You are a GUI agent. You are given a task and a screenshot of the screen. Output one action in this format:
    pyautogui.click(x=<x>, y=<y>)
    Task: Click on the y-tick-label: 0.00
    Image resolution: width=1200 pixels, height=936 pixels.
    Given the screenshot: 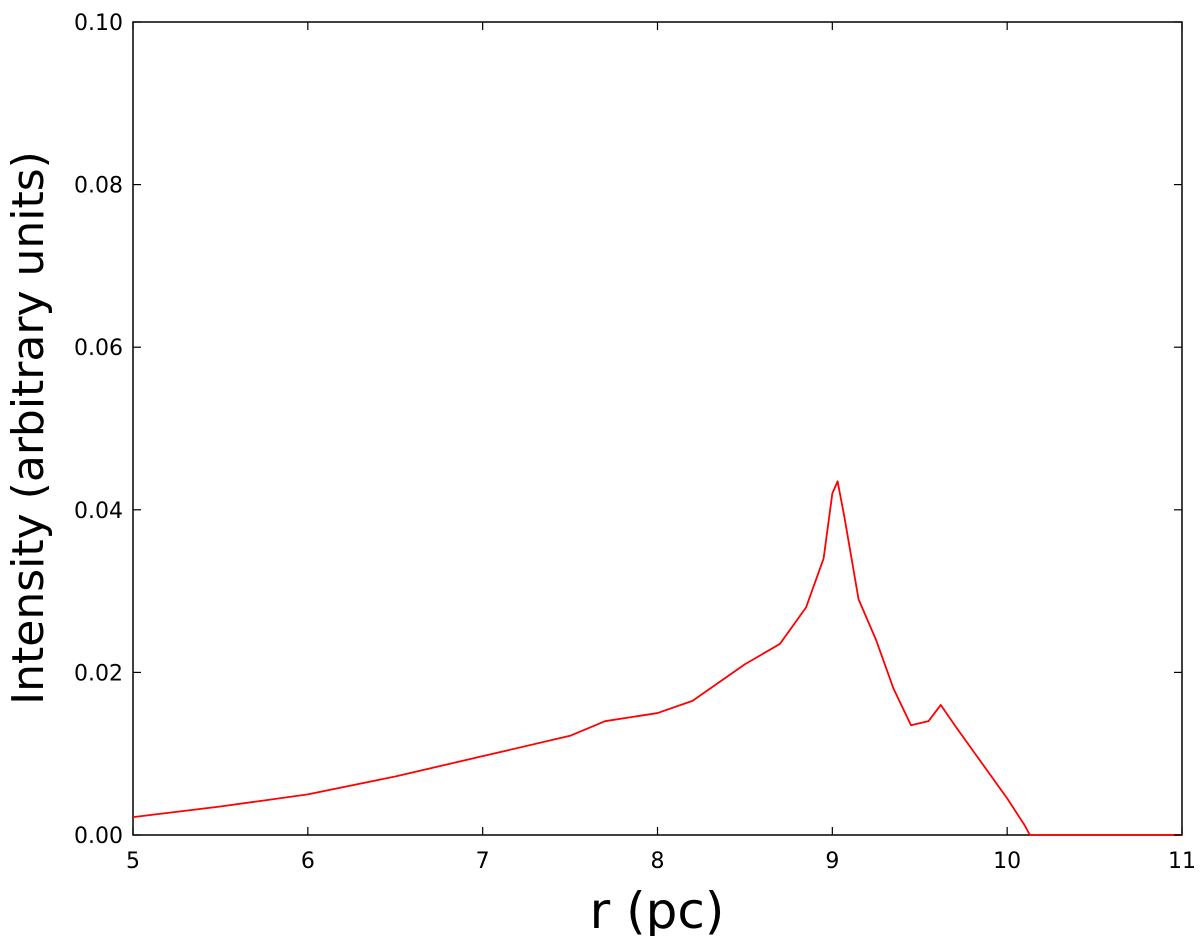 What is the action you would take?
    pyautogui.click(x=98, y=836)
    